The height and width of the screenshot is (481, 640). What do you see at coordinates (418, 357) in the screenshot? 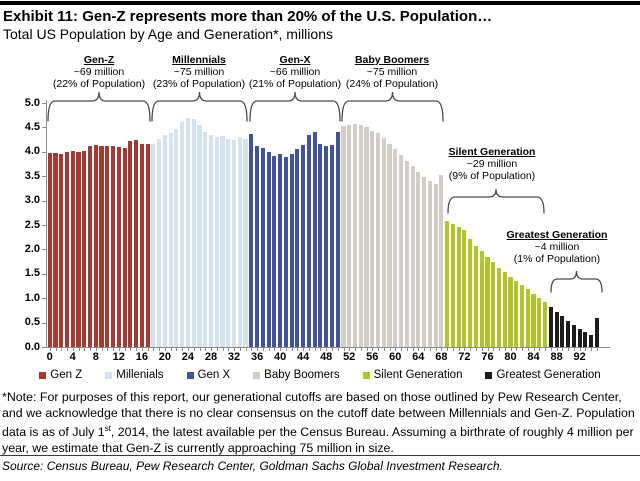
I see `x-tick-label: 64` at bounding box center [418, 357].